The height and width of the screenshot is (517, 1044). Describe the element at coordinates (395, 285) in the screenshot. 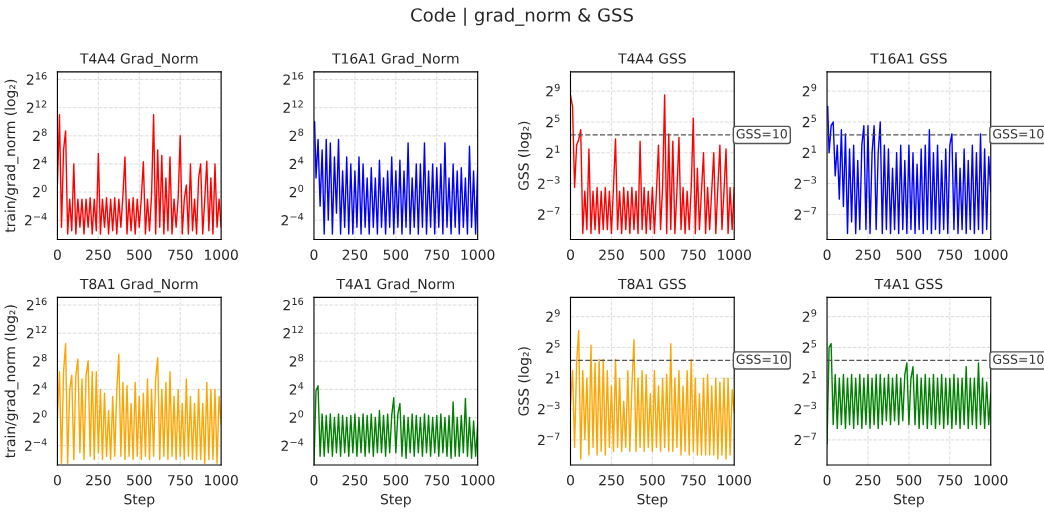

I see `chart-title: T4A1 Grad_Norm` at that location.